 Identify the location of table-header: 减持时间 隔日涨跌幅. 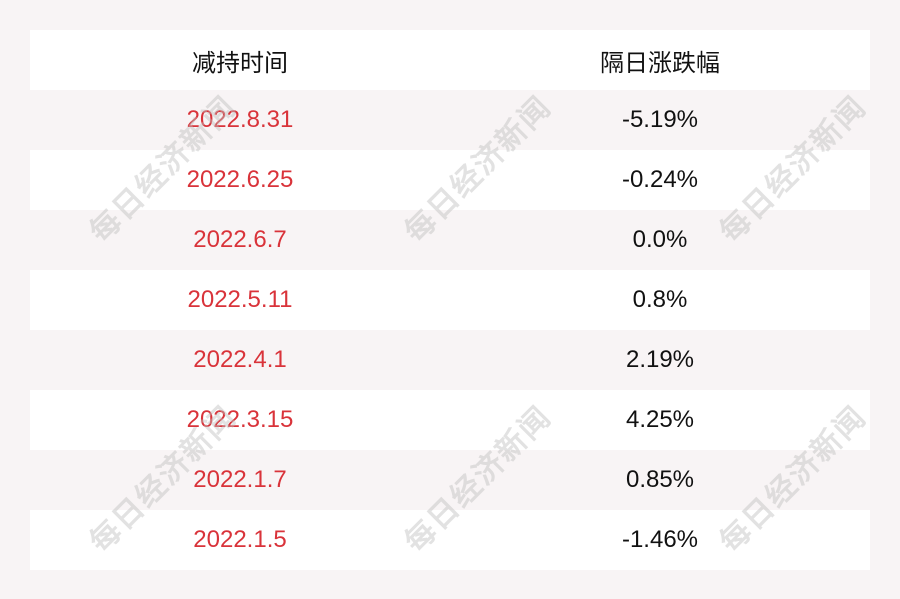
(450, 60).